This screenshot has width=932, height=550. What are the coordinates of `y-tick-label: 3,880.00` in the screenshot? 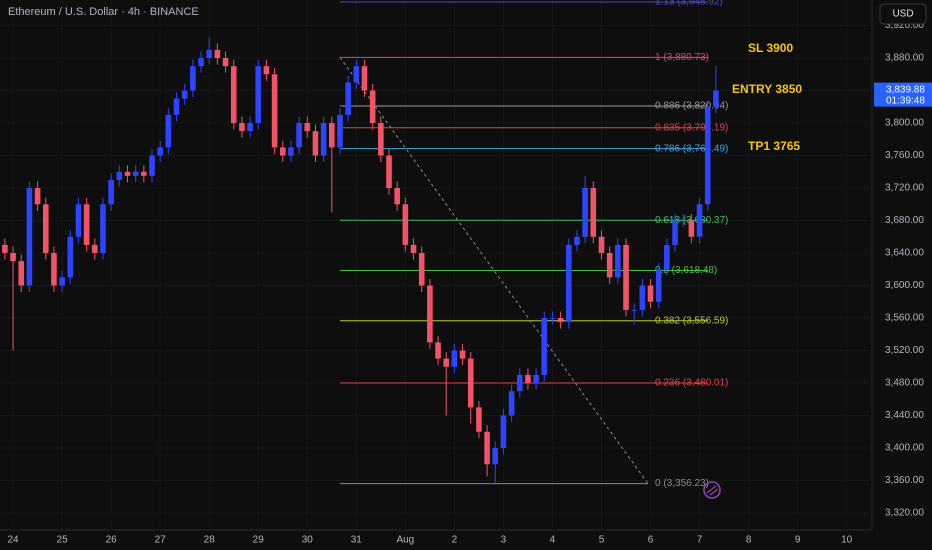 It's located at (904, 58).